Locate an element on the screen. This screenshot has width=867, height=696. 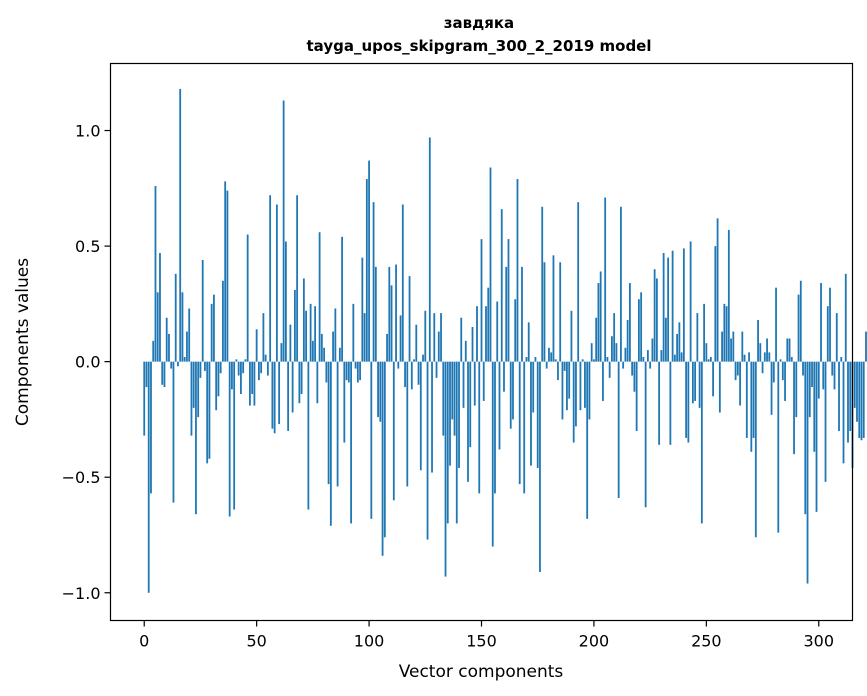
x-axis-label: Vector components is located at coordinates (481, 672).